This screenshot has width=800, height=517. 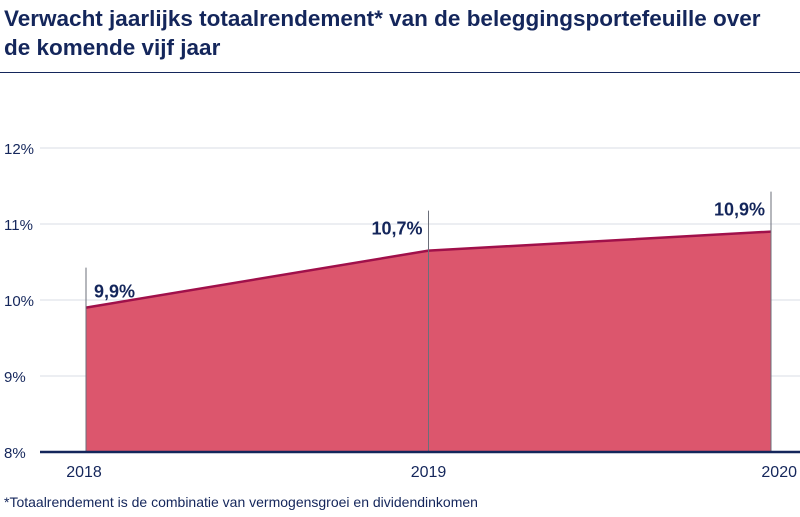 What do you see at coordinates (19, 301) in the screenshot?
I see `y-tick-label: 10%` at bounding box center [19, 301].